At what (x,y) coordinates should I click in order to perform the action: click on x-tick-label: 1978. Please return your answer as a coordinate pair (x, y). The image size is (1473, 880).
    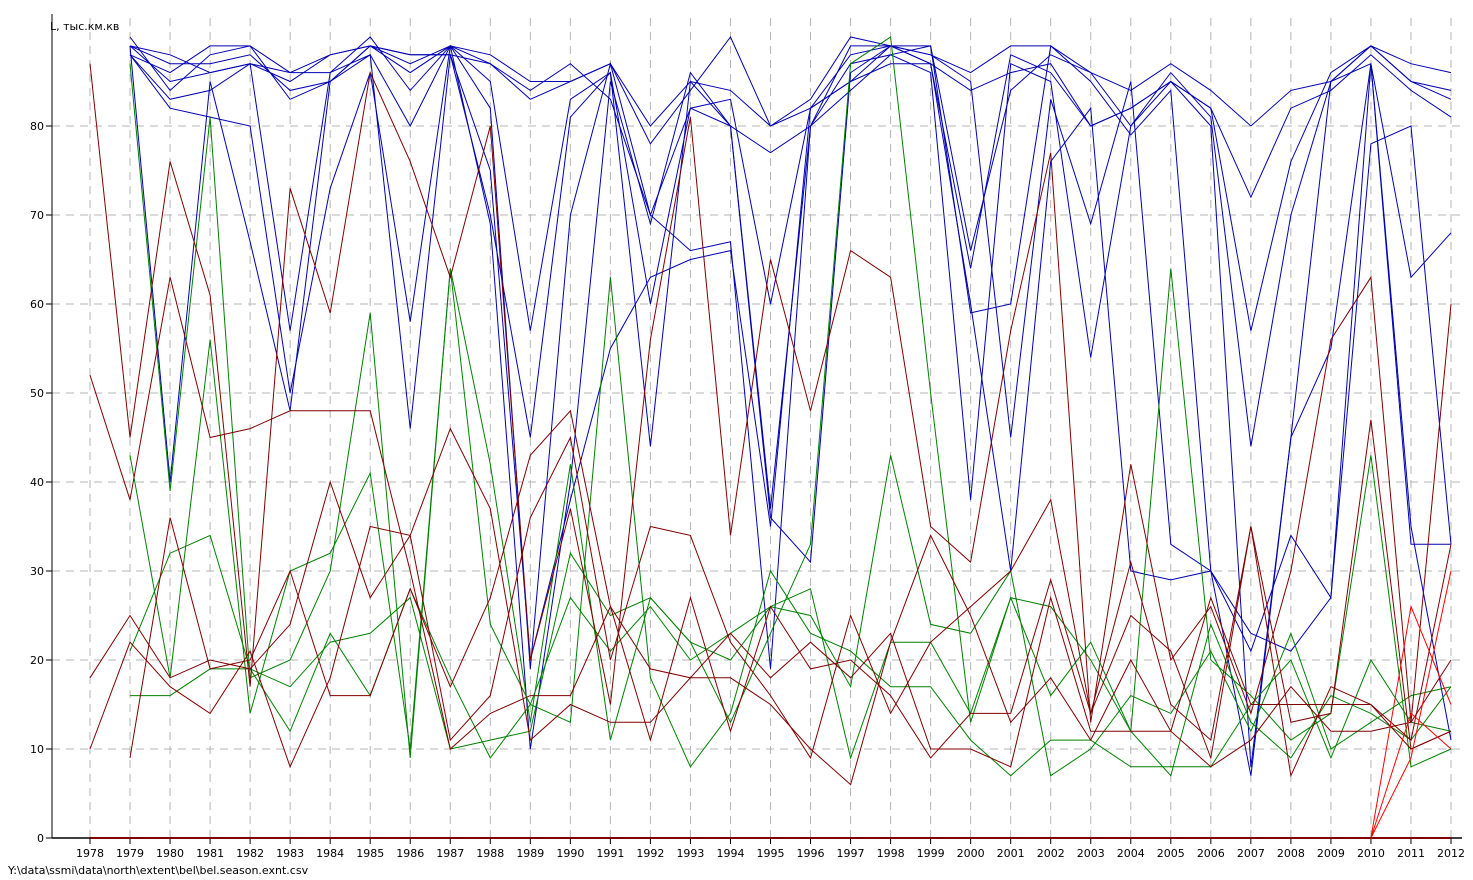
    Looking at the image, I should click on (90, 853).